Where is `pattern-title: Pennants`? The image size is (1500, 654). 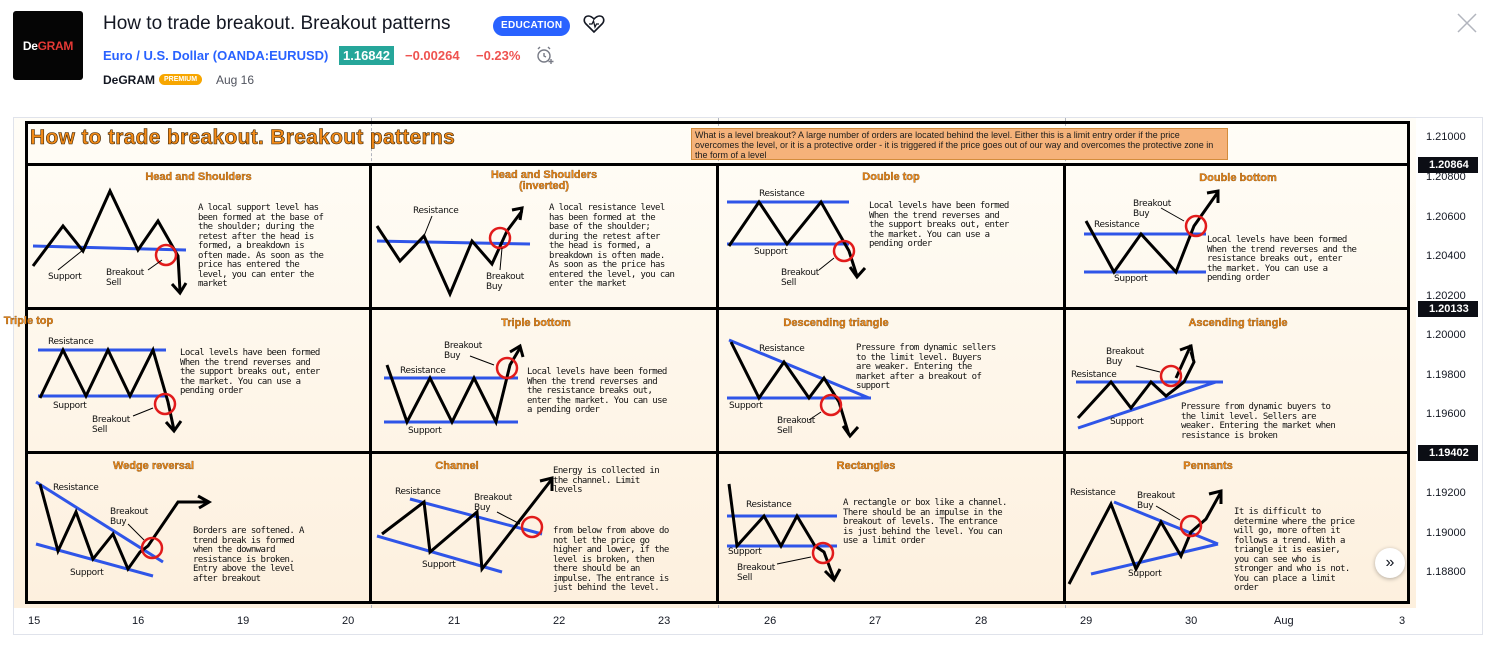 pattern-title: Pennants is located at coordinates (1208, 466).